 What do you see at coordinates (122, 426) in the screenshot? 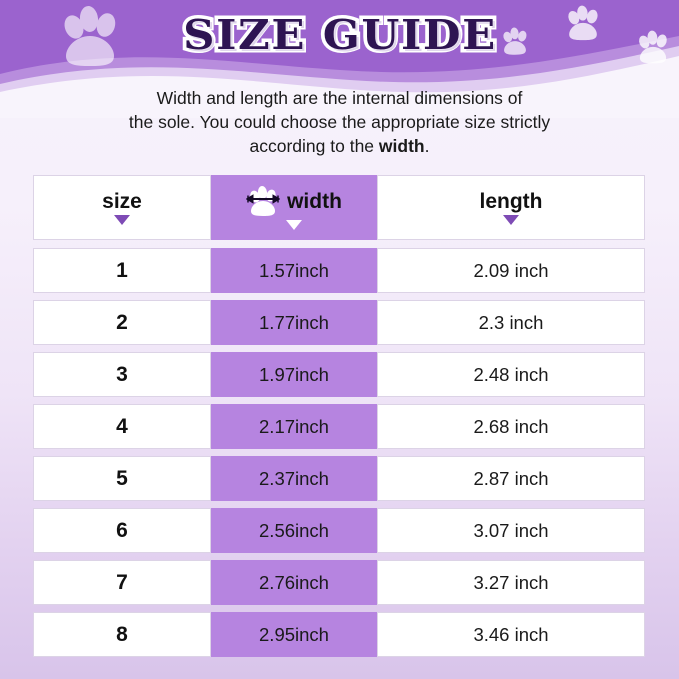
I see `cell-size: 4` at bounding box center [122, 426].